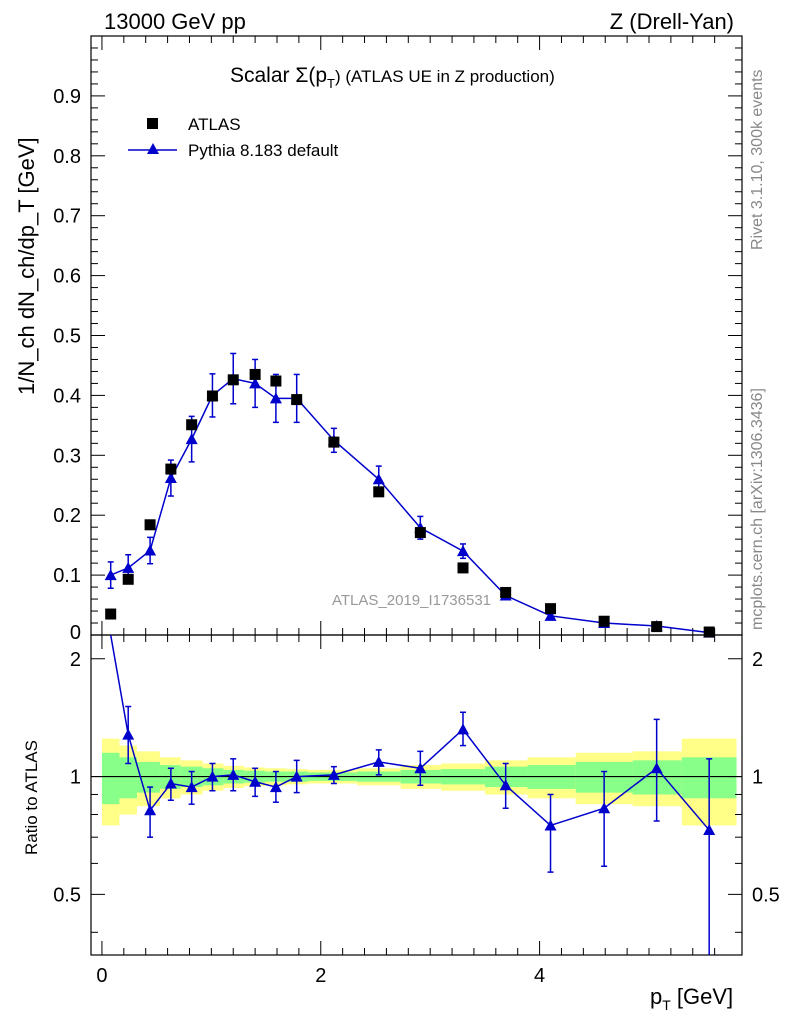 The height and width of the screenshot is (1024, 786). I want to click on chart-title: Scalar Σ(pT) (ATLAS UE in Z production), so click(392, 77).